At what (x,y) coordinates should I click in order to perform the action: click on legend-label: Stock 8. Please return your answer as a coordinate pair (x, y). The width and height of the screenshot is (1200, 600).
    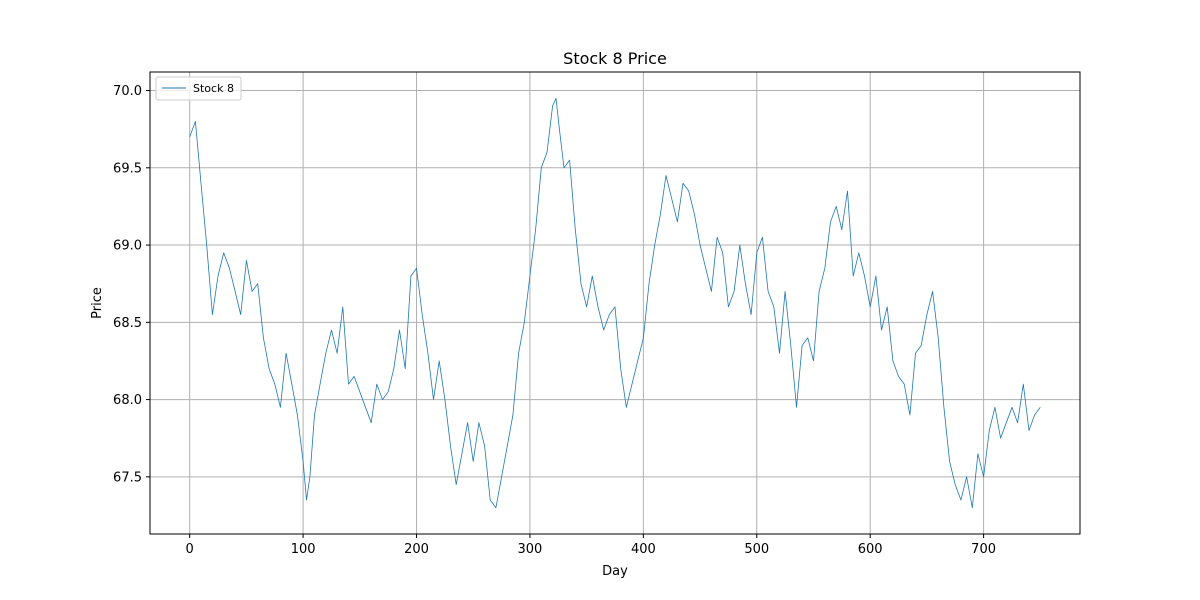
    Looking at the image, I should click on (213, 88).